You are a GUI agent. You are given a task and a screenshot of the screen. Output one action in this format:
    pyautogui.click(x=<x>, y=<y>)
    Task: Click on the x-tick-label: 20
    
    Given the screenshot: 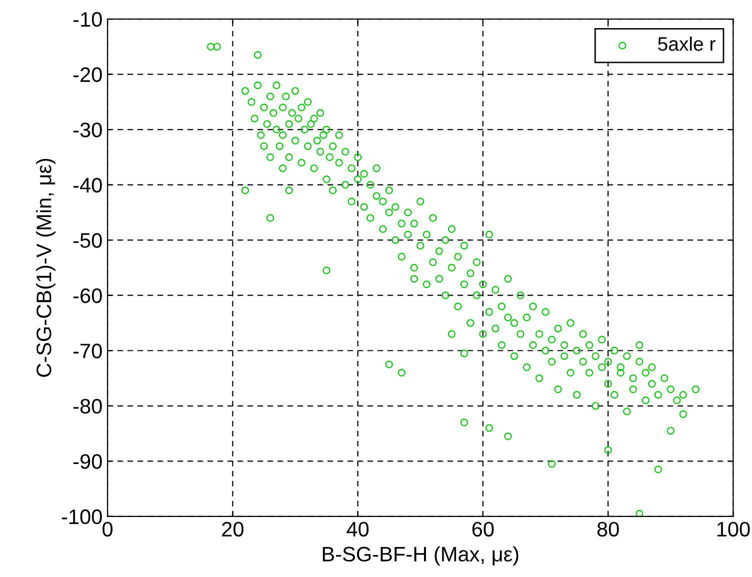 What is the action you would take?
    pyautogui.click(x=233, y=529)
    